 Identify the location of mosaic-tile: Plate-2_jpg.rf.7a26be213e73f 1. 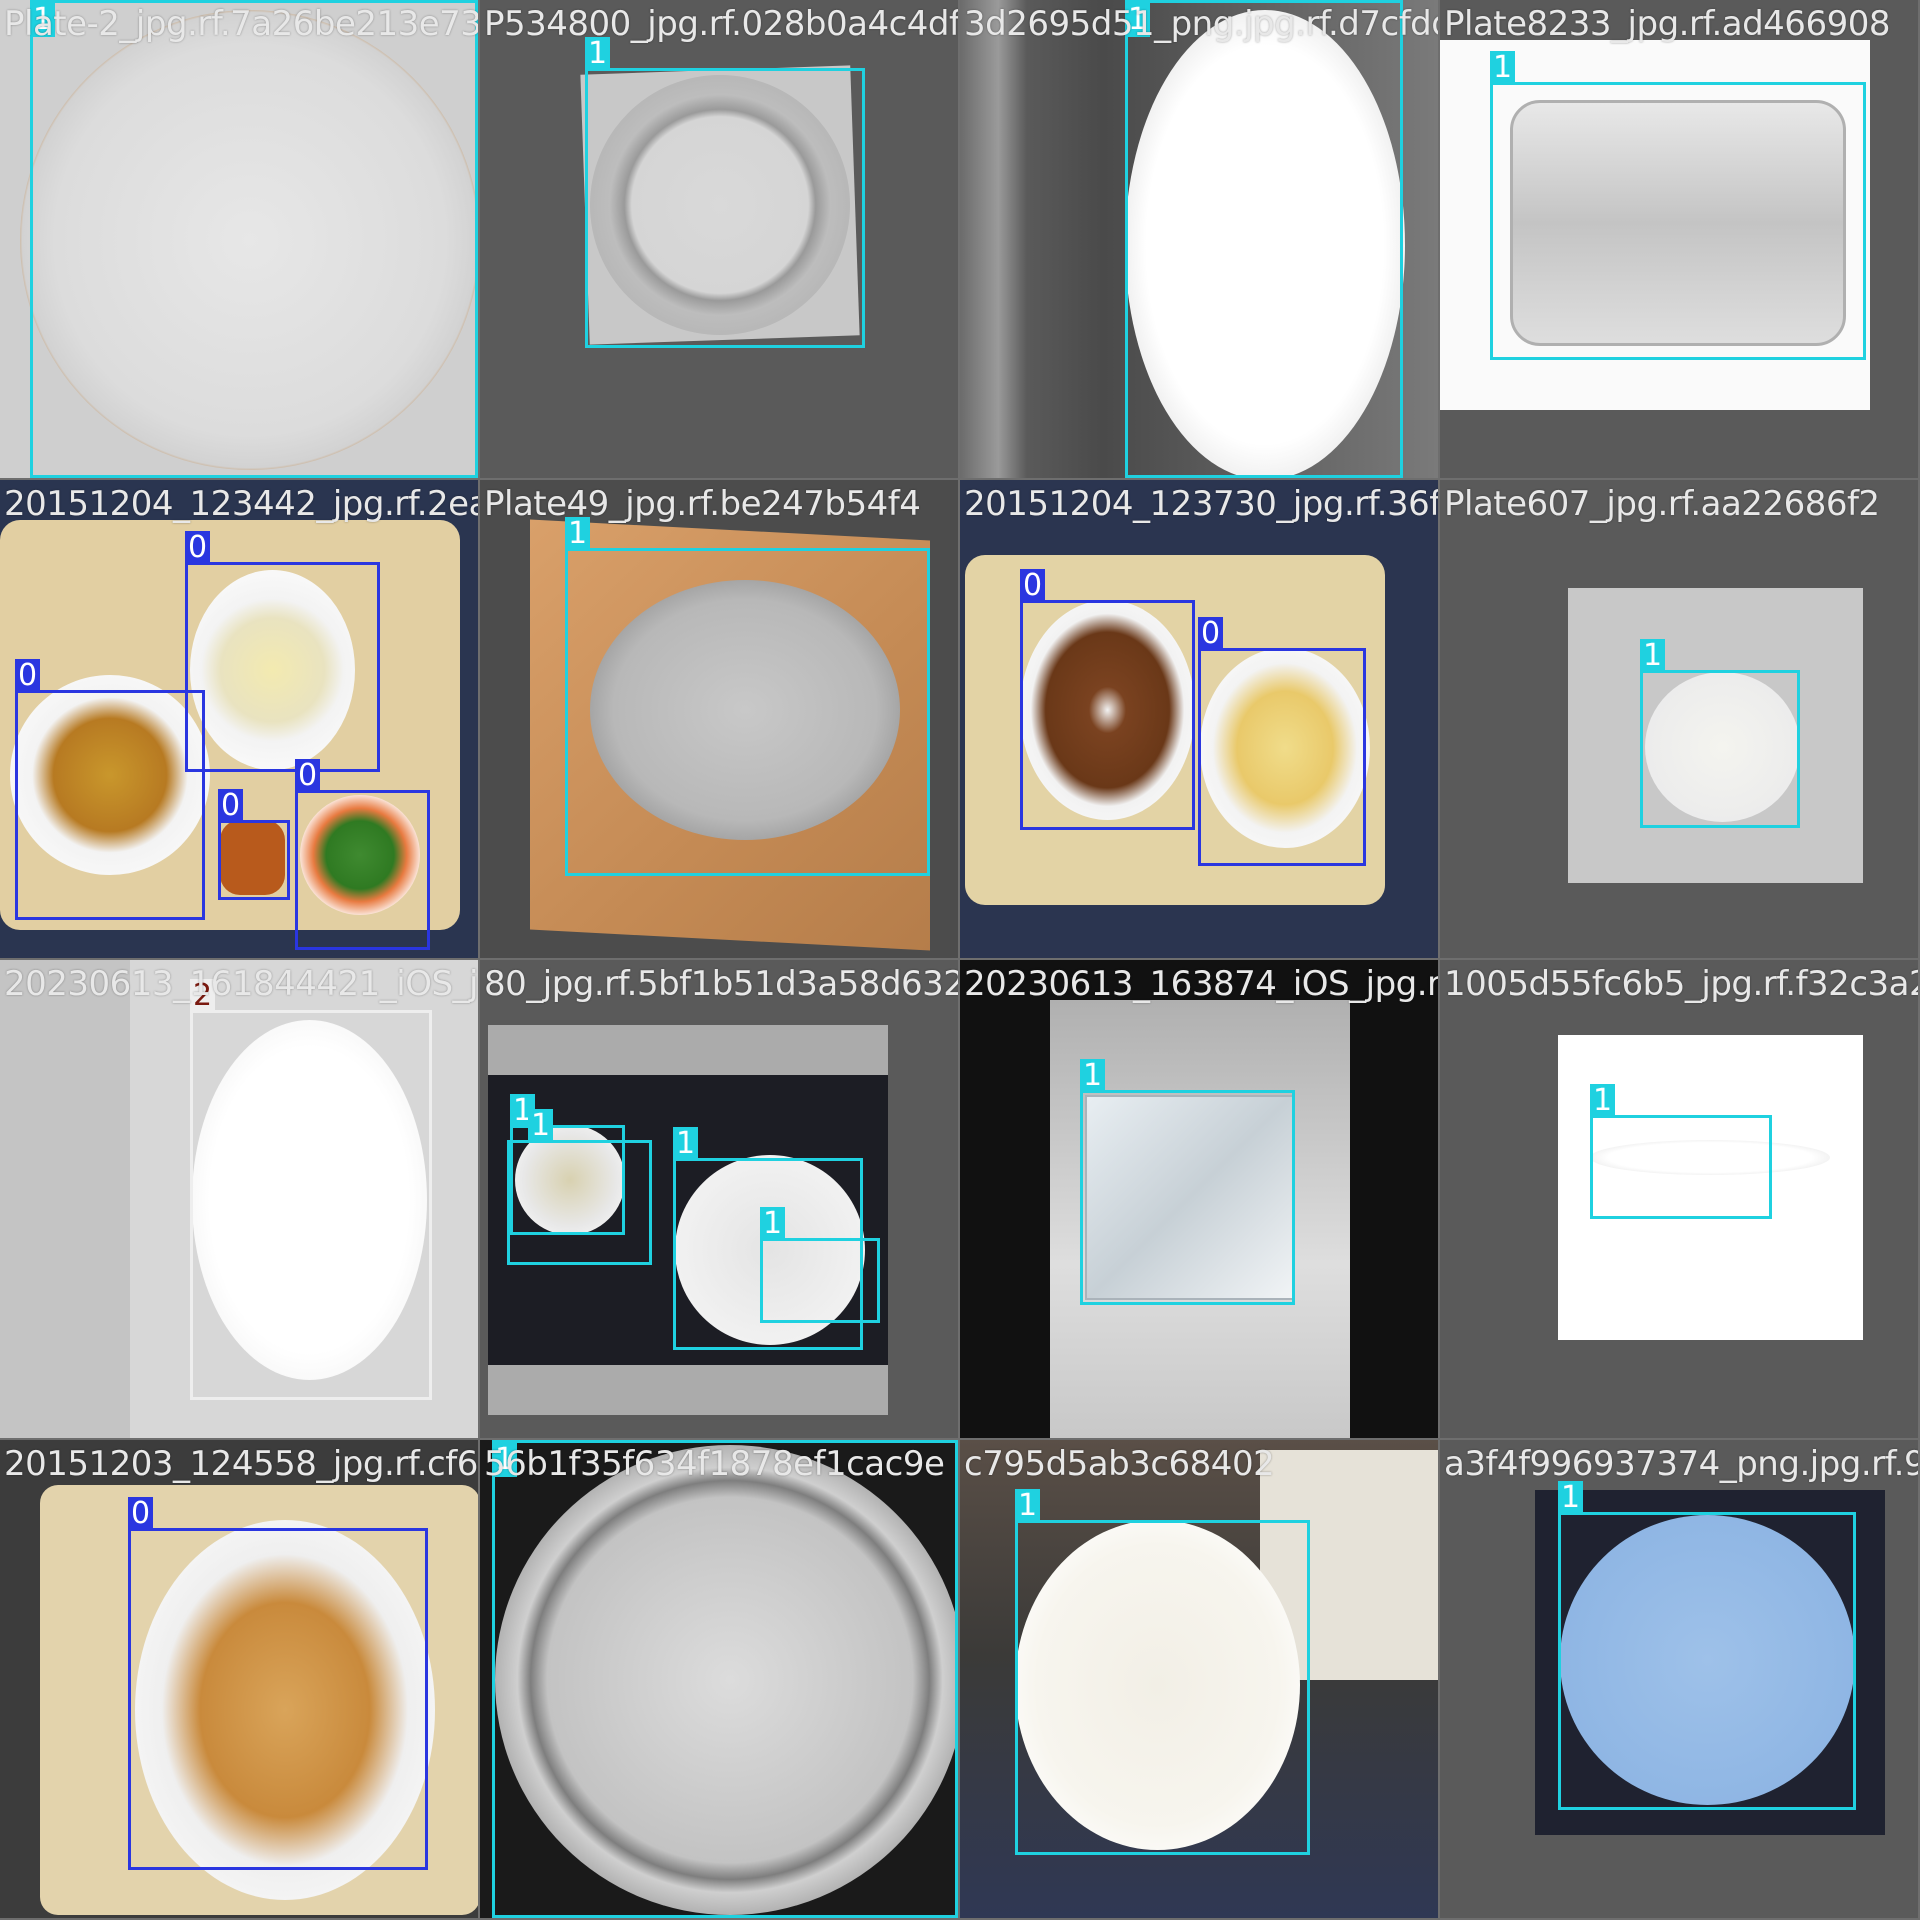
(240, 240).